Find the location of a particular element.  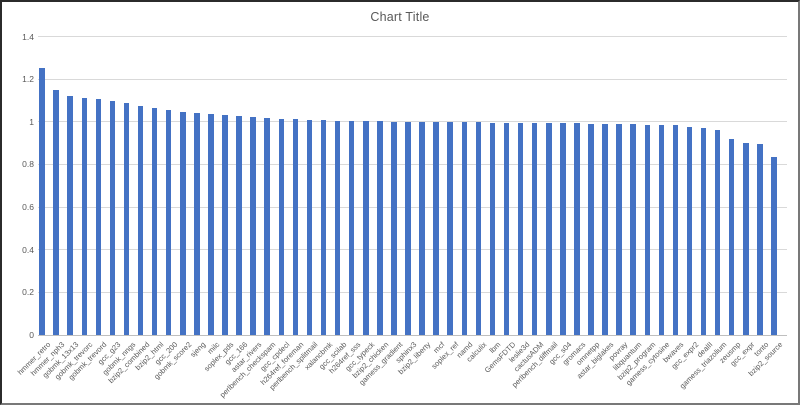

bar-omnetpp is located at coordinates (591, 229).